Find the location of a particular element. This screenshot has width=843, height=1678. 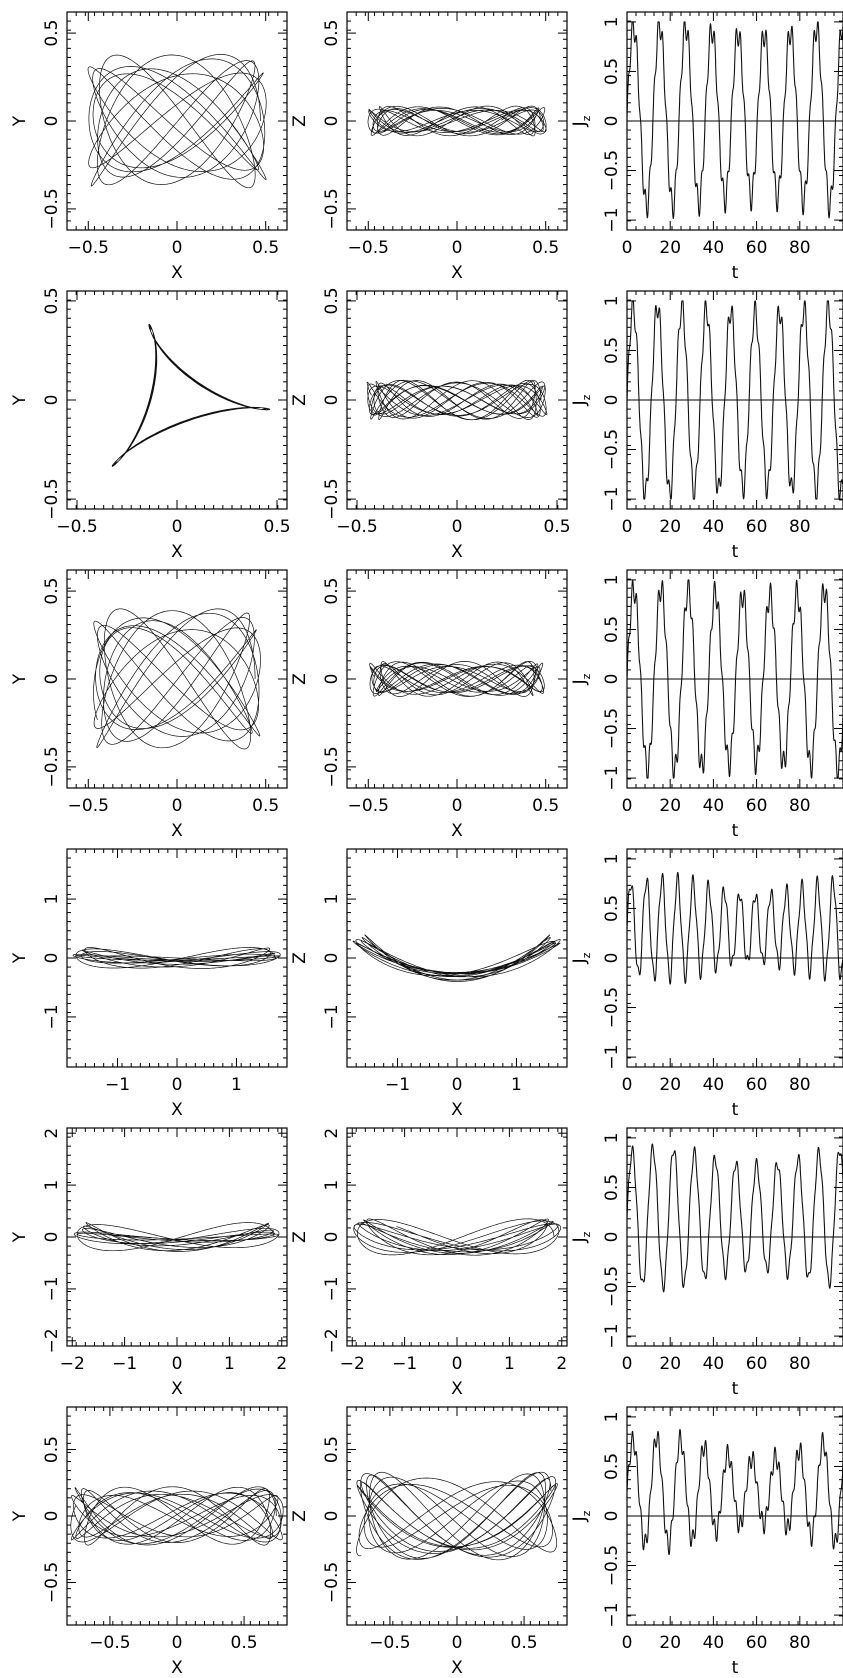

panel-row4-xy: −1 0 1 −1 0 1 X Y is located at coordinates (149, 984).